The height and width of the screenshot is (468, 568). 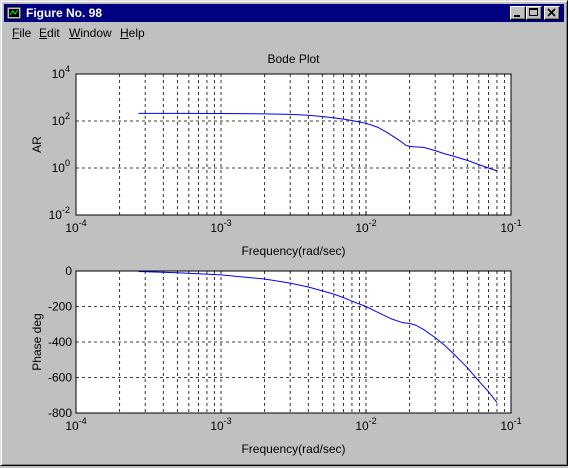 I want to click on maximize-icon, so click(x=533, y=12).